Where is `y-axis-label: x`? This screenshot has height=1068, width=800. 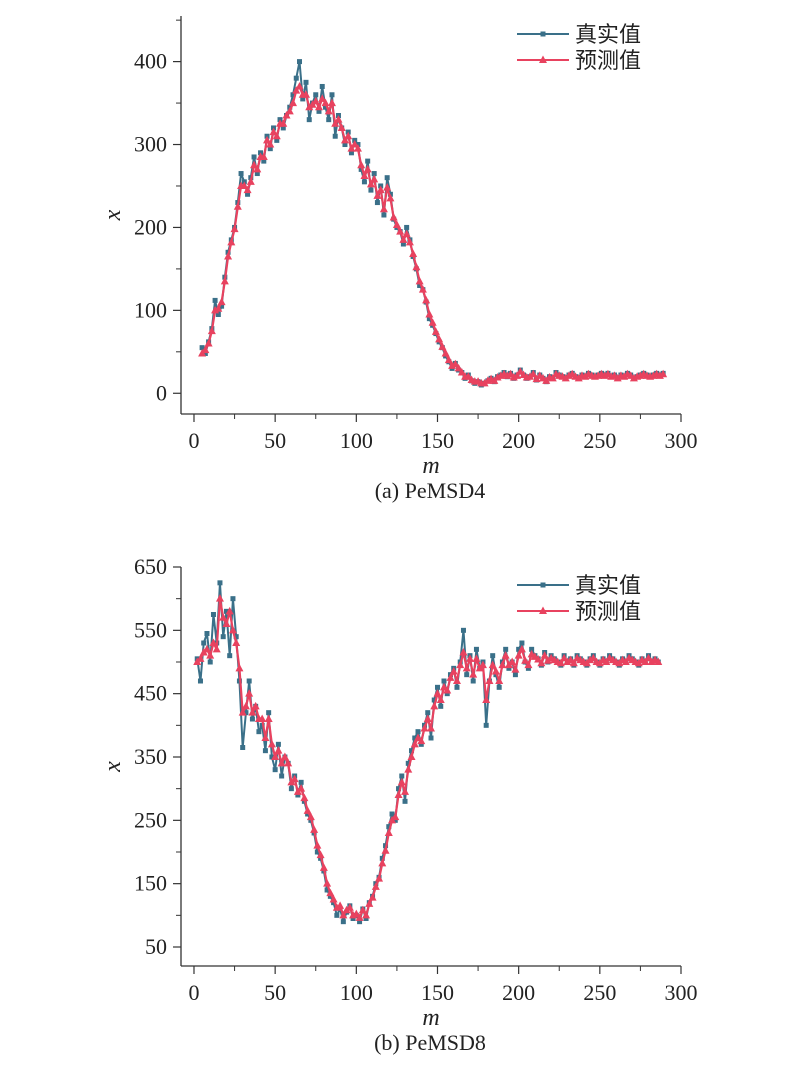
y-axis-label: x is located at coordinates (113, 767).